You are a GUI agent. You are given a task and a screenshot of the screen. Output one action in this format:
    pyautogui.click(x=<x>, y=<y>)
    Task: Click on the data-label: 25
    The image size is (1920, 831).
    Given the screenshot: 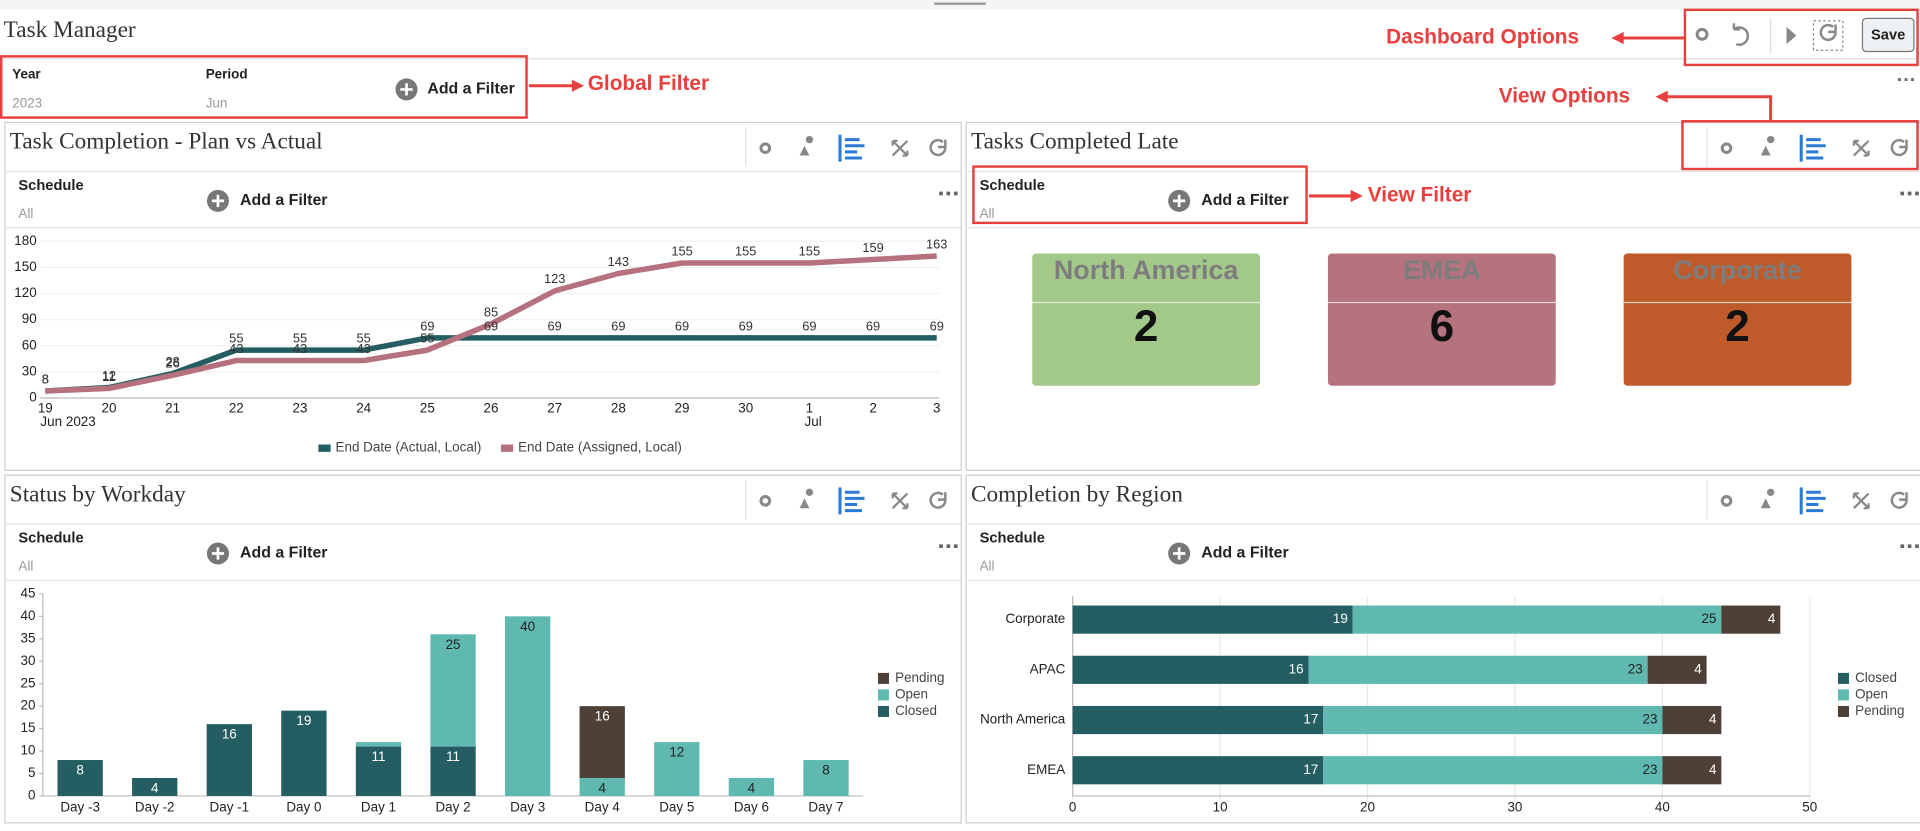 What is the action you would take?
    pyautogui.click(x=453, y=644)
    